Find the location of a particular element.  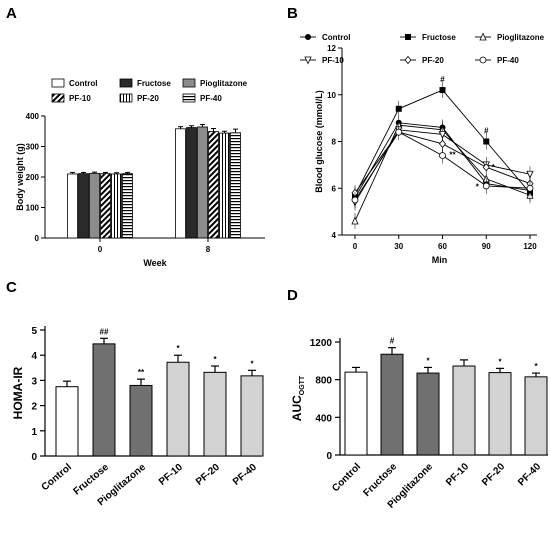

y-tick-label: 800 is located at coordinates (323, 381).